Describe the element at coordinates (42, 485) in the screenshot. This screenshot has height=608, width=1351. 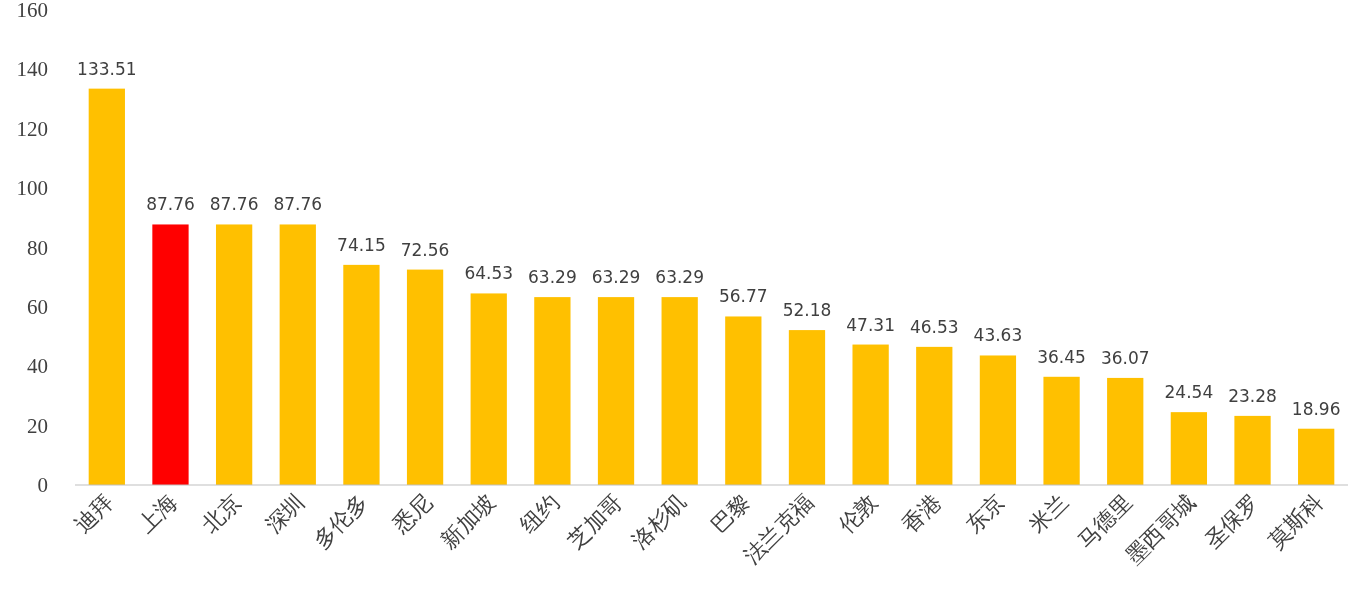
I see `y-tick-label: 0` at that location.